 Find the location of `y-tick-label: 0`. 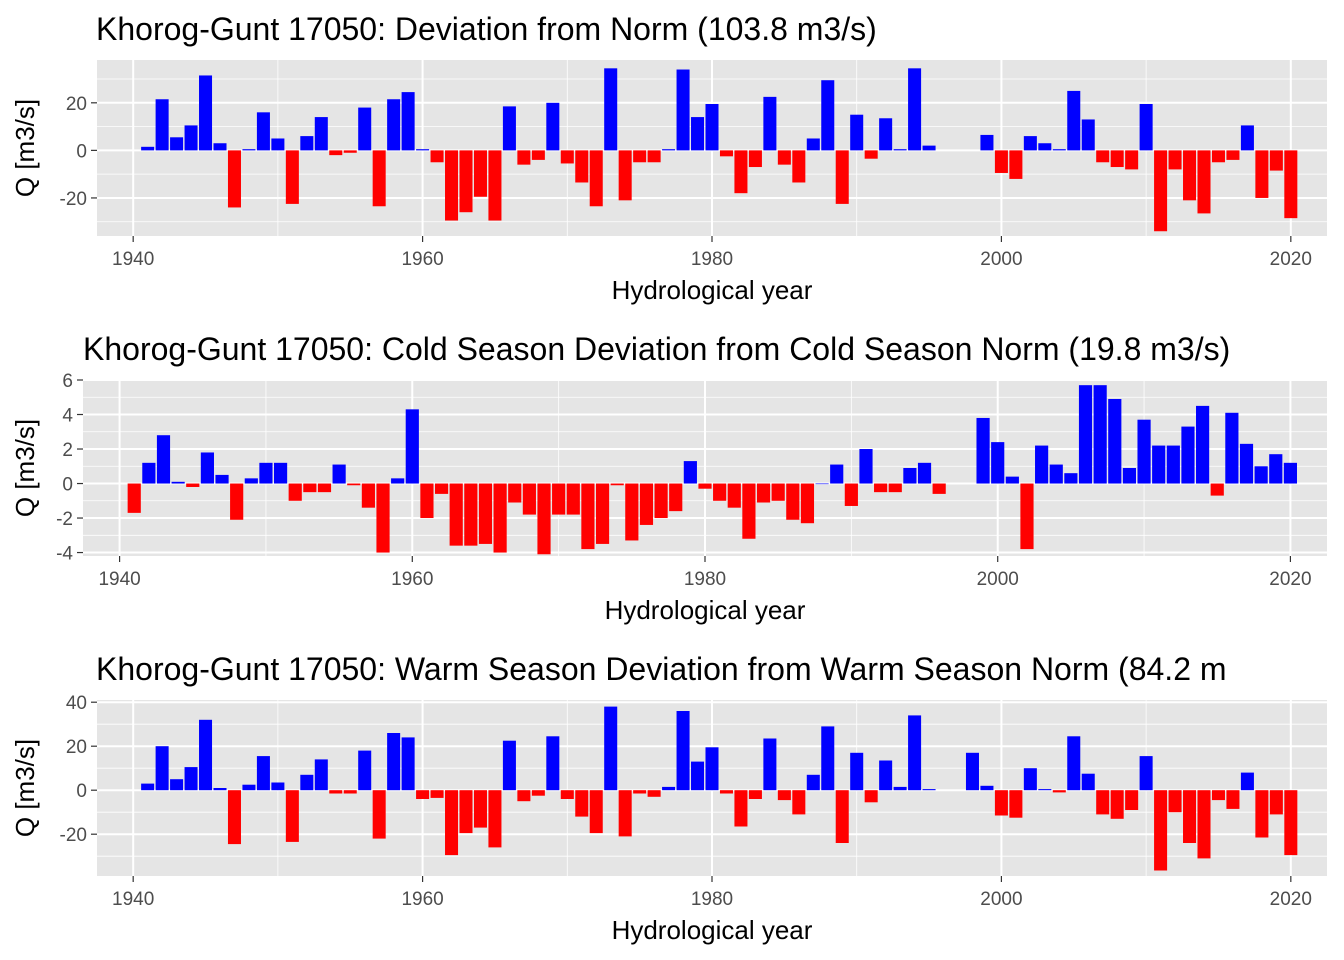

y-tick-label: 0 is located at coordinates (81, 151).